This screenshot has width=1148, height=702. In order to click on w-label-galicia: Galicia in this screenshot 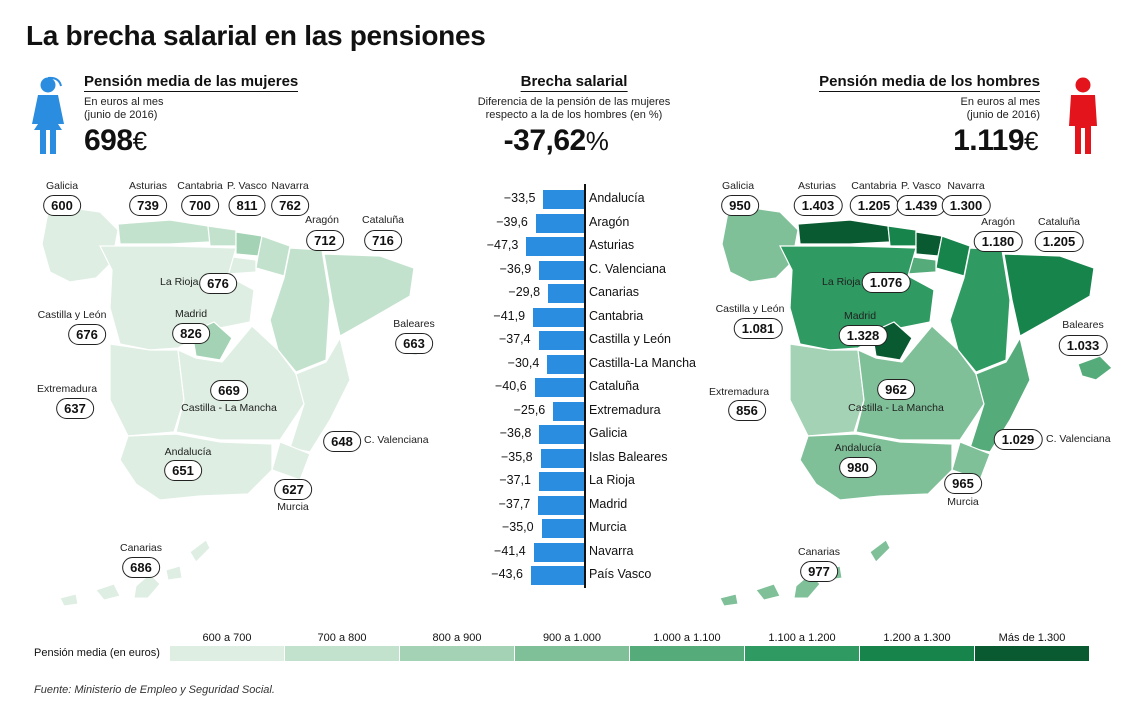, I will do `click(62, 186)`.